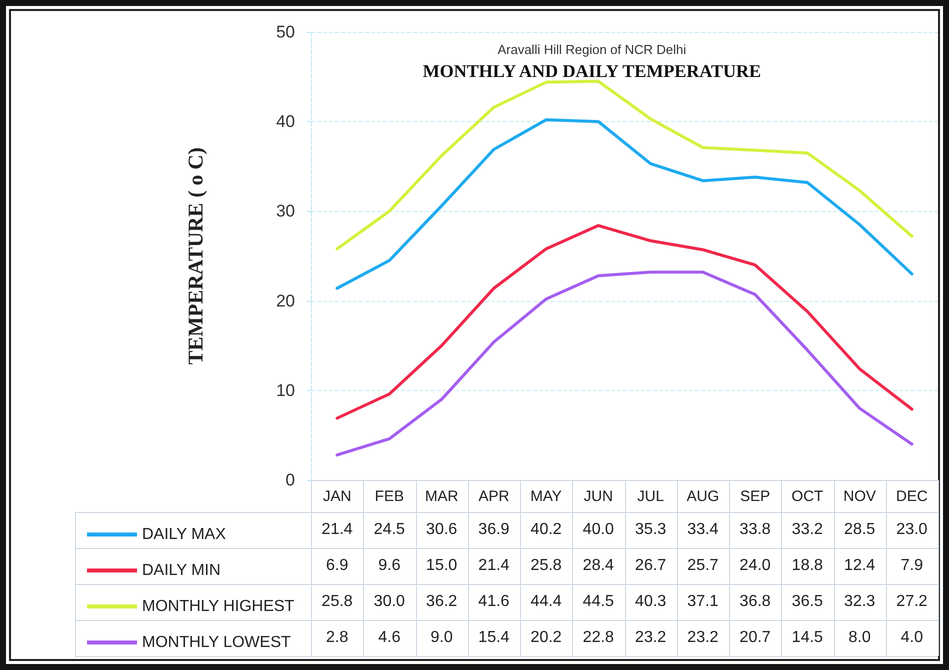 This screenshot has height=670, width=949. Describe the element at coordinates (859, 638) in the screenshot. I see `data-label: 8.0` at that location.